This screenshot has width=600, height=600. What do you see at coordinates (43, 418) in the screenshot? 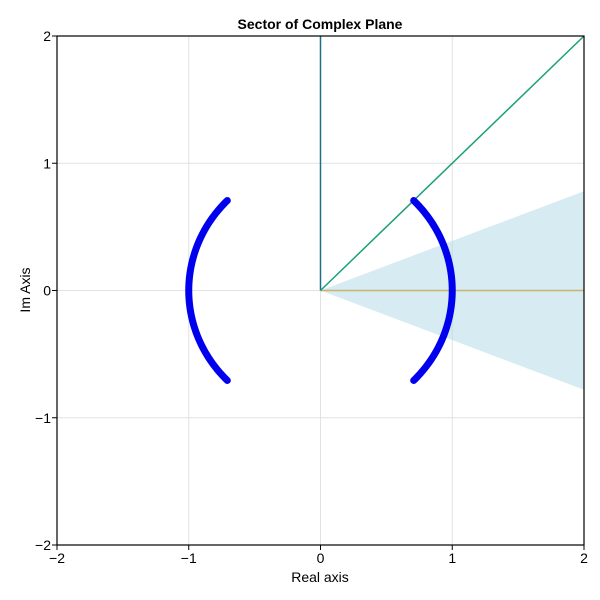
I see `y-tick-label-1: −1` at bounding box center [43, 418].